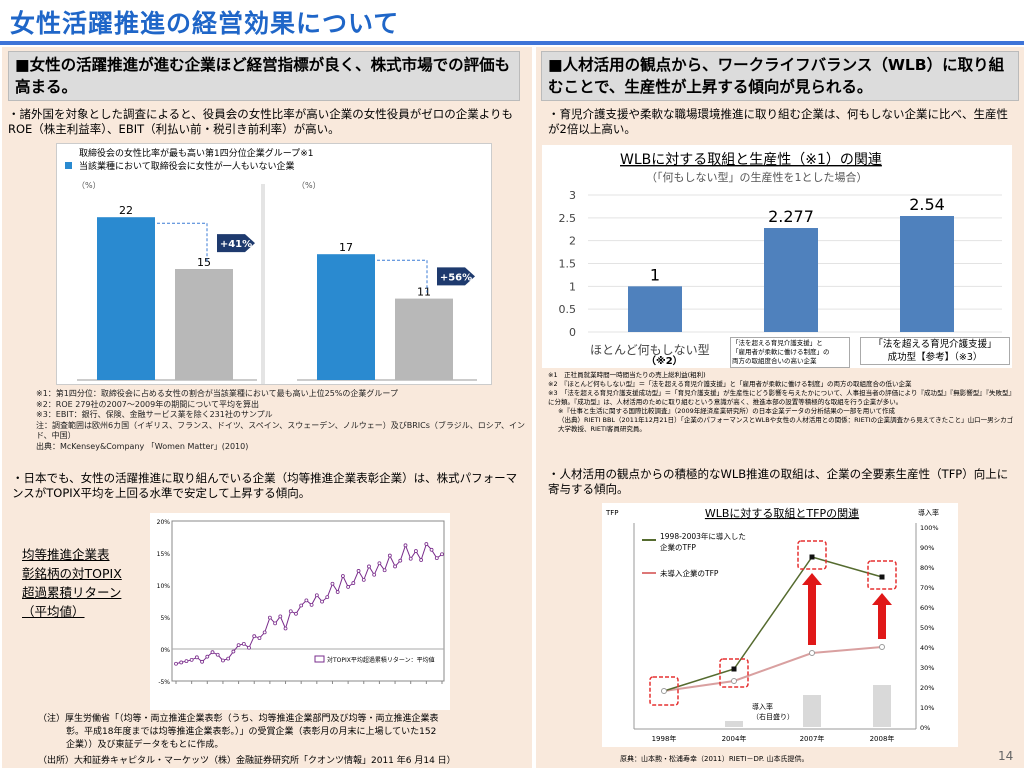 Image resolution: width=1024 pixels, height=768 pixels. Describe the element at coordinates (927, 588) in the screenshot. I see `tfp-right-tick: 70%` at that location.